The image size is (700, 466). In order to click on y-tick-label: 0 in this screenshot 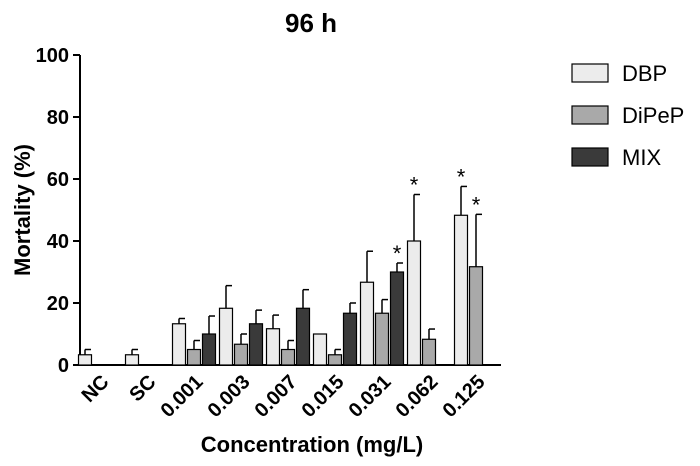, I will do `click(63, 366)`.